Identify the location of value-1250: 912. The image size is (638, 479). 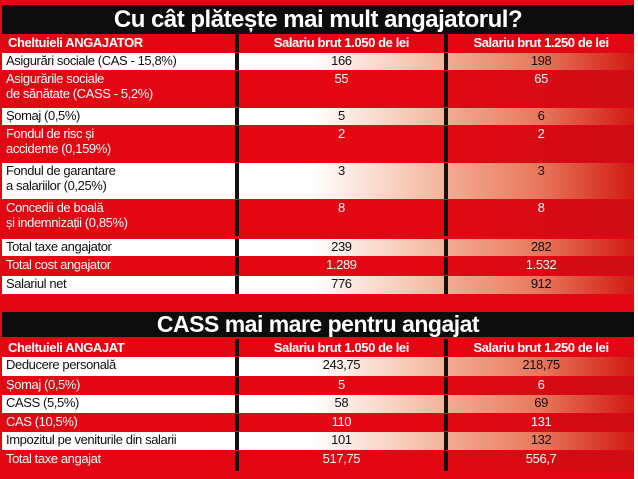
(541, 283).